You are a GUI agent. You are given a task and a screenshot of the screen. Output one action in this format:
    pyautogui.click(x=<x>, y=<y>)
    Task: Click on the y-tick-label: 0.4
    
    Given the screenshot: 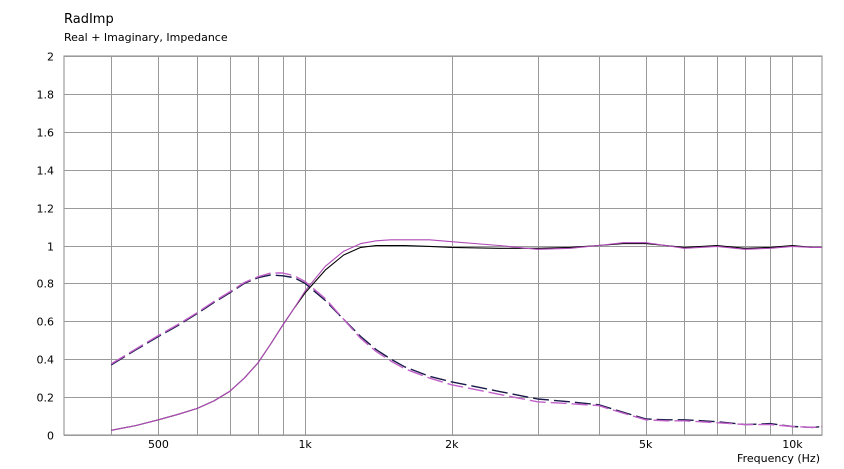 What is the action you would take?
    pyautogui.click(x=46, y=360)
    